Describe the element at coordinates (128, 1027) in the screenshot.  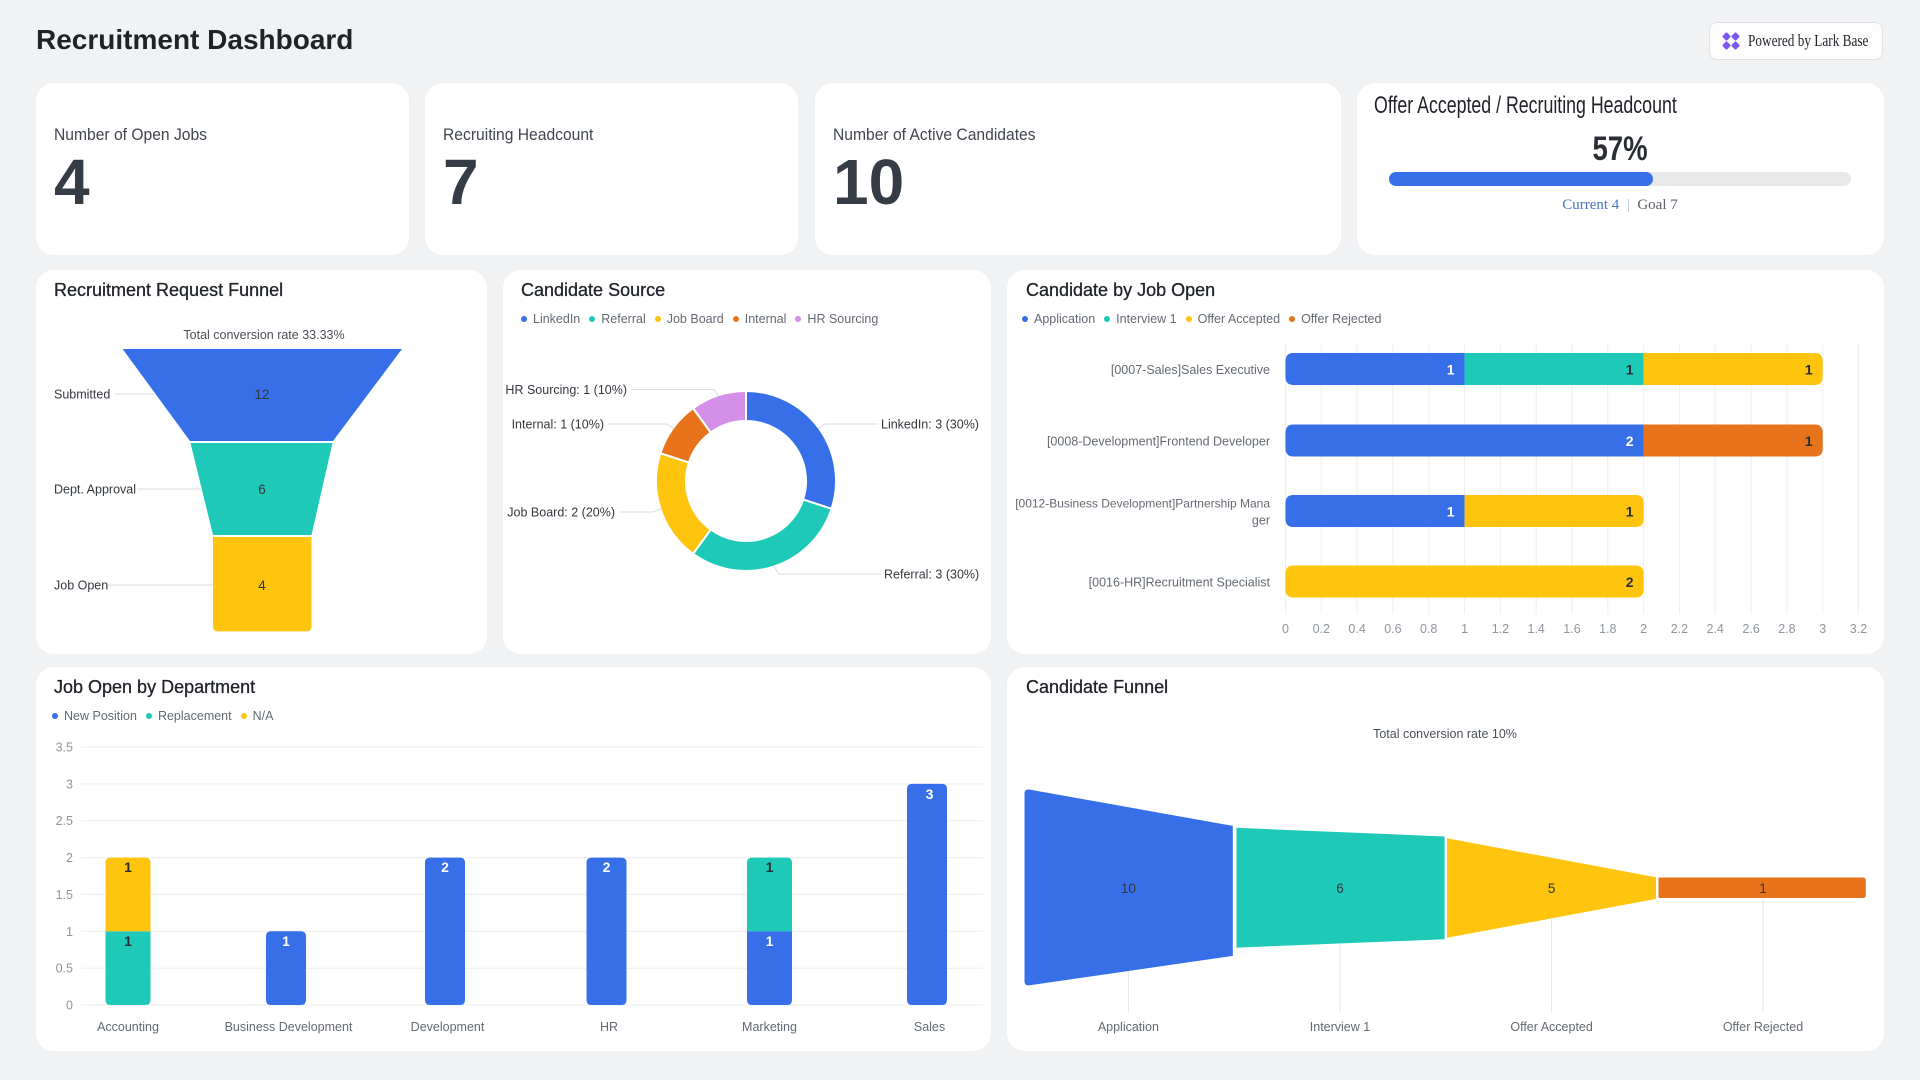
I see `svg-text: Accounting` at that location.